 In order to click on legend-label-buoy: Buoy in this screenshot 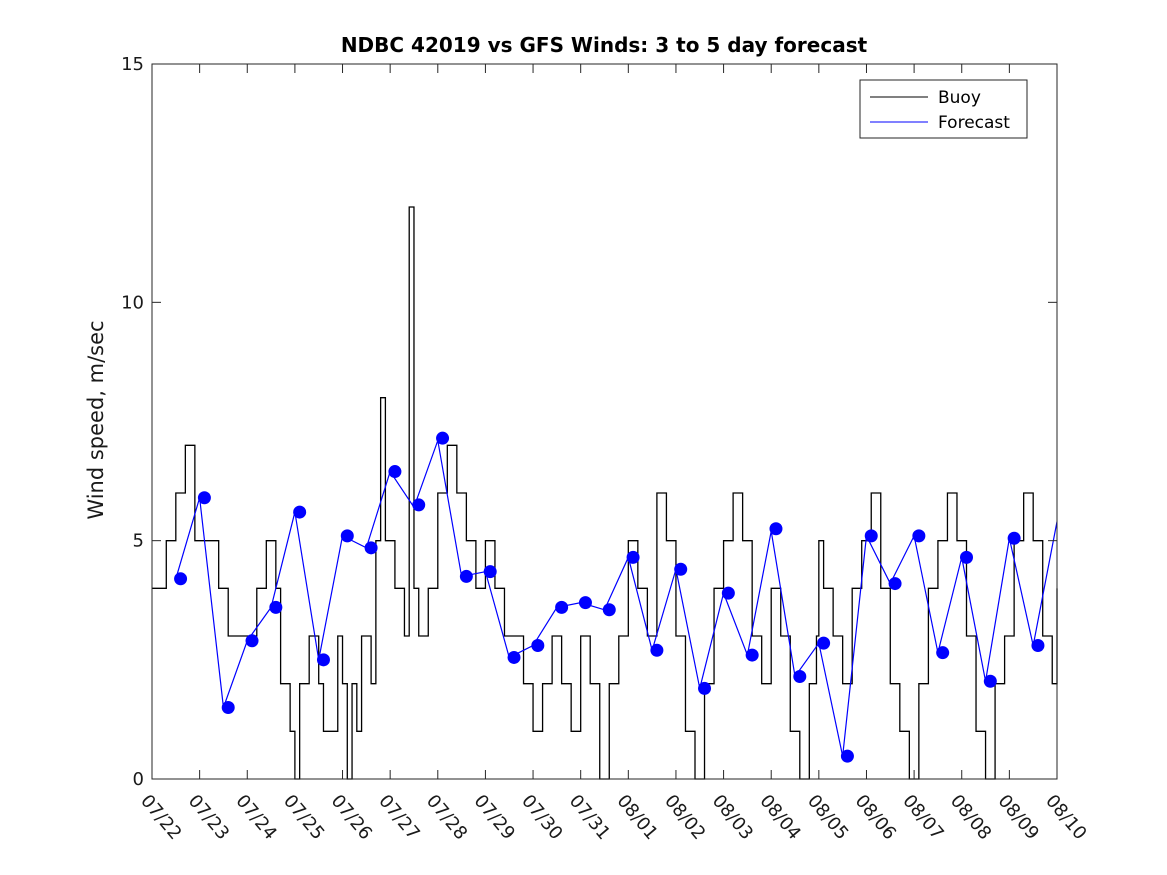, I will do `click(959, 98)`.